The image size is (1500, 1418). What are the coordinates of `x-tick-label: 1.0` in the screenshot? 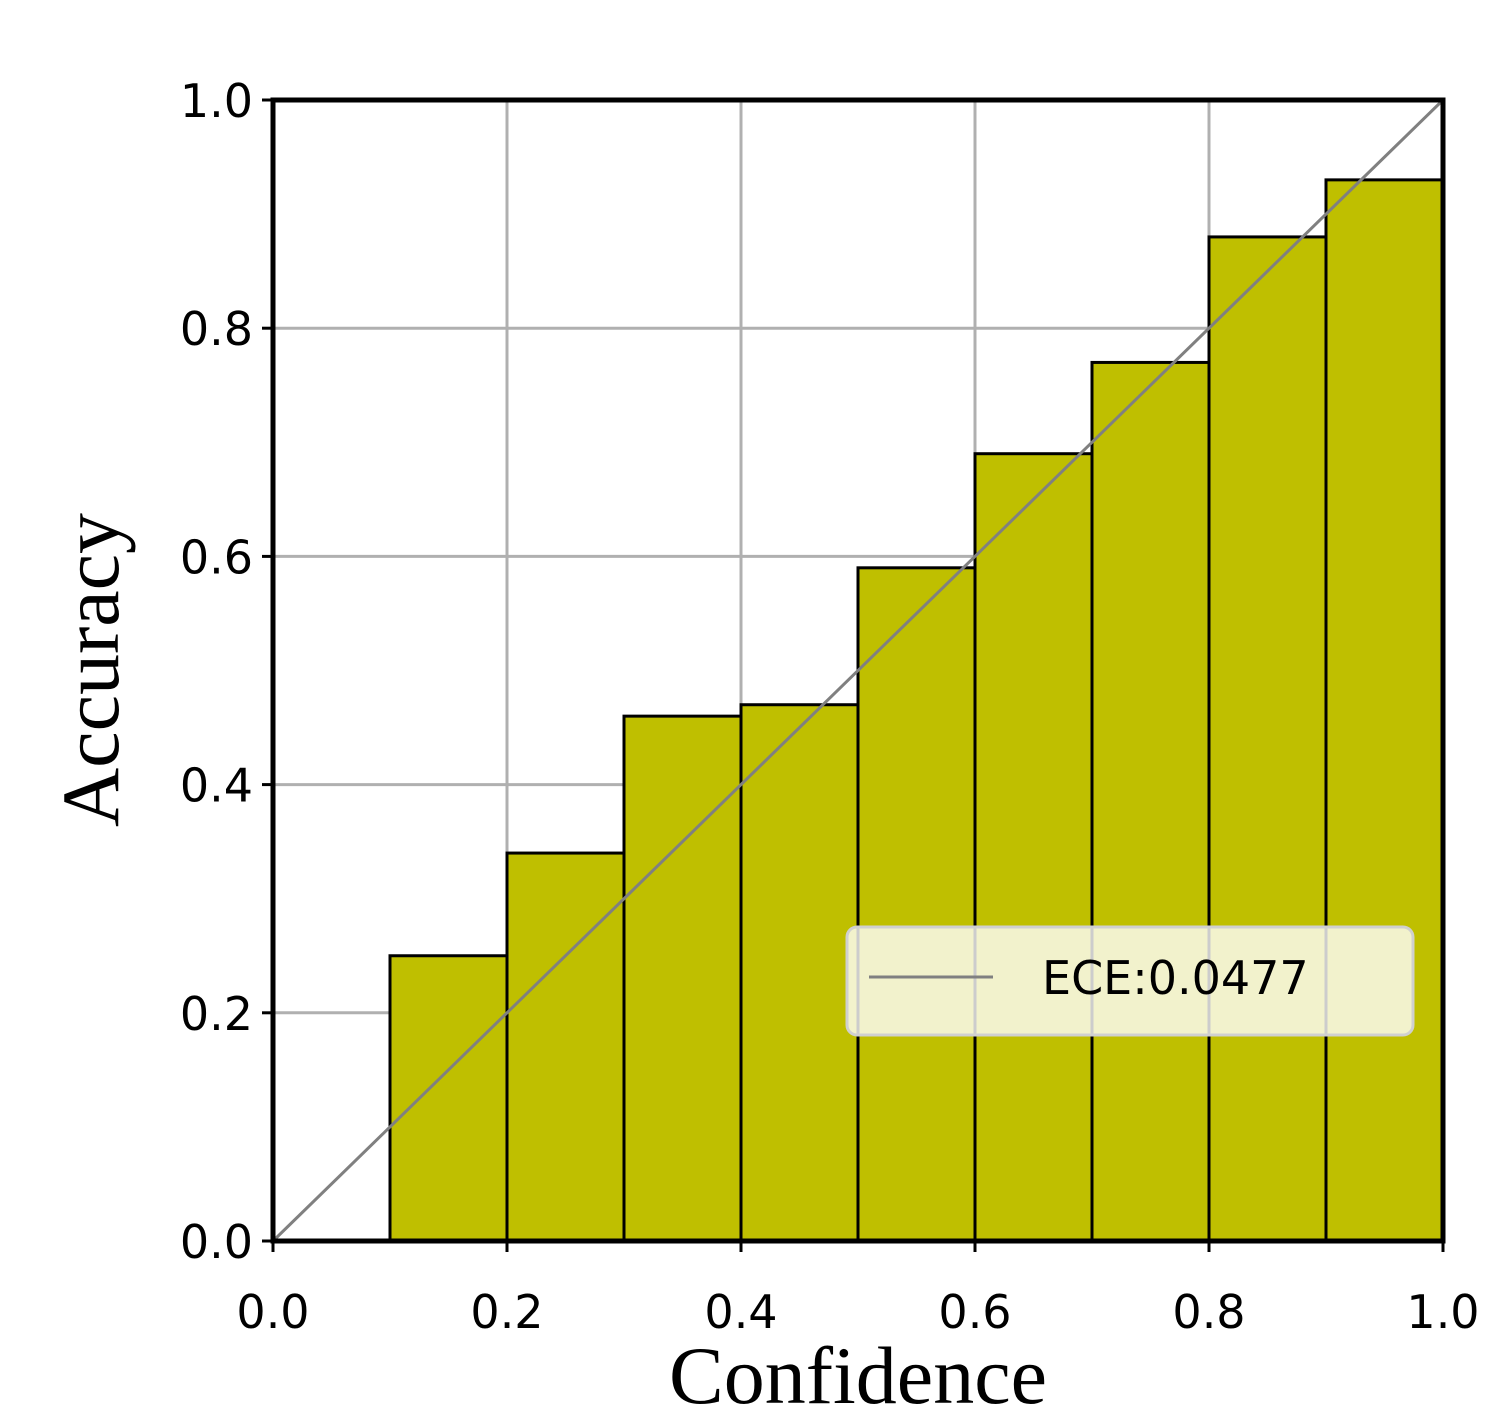 It's located at (1442, 1312).